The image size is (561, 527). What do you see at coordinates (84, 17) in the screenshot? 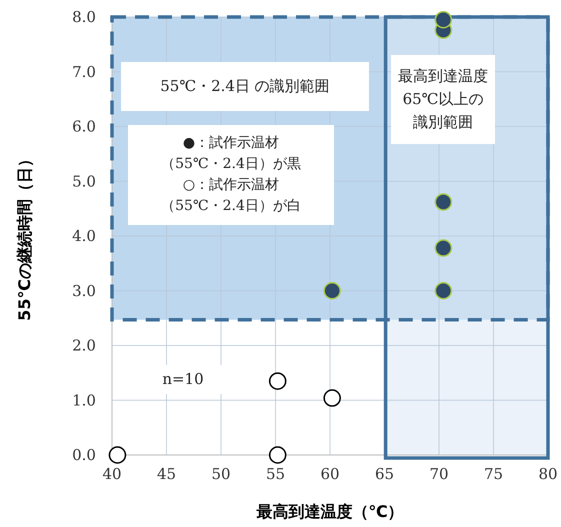
I see `y-tick-label: 8.0` at bounding box center [84, 17].